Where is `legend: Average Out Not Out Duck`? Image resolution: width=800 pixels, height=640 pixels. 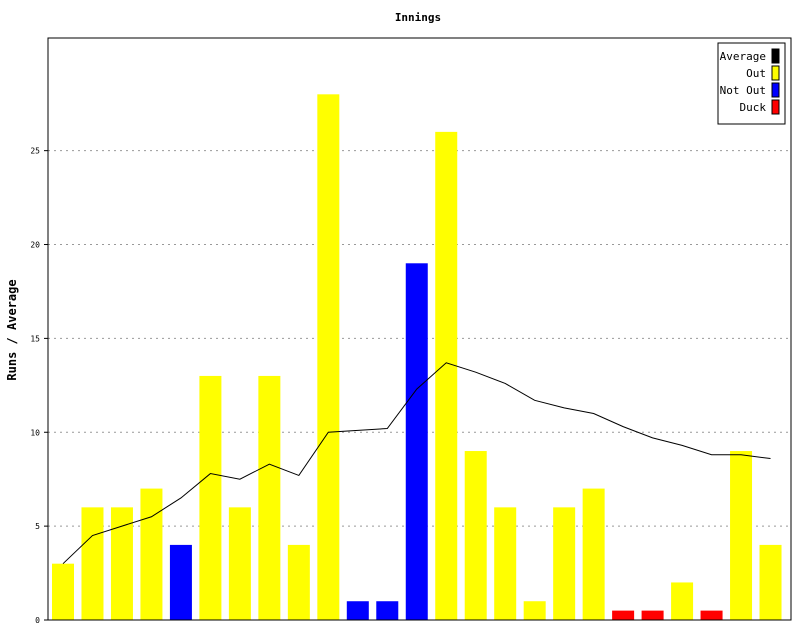
legend: Average Out Not Out Duck is located at coordinates (751, 83).